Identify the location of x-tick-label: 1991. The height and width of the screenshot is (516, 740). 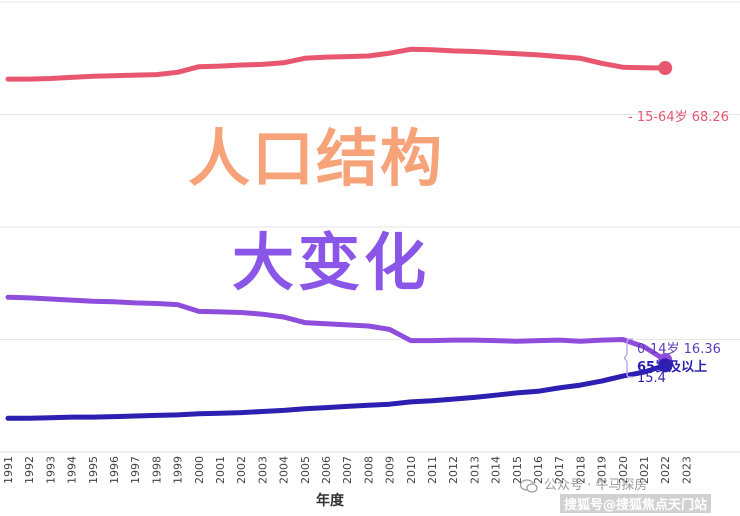
(8, 470).